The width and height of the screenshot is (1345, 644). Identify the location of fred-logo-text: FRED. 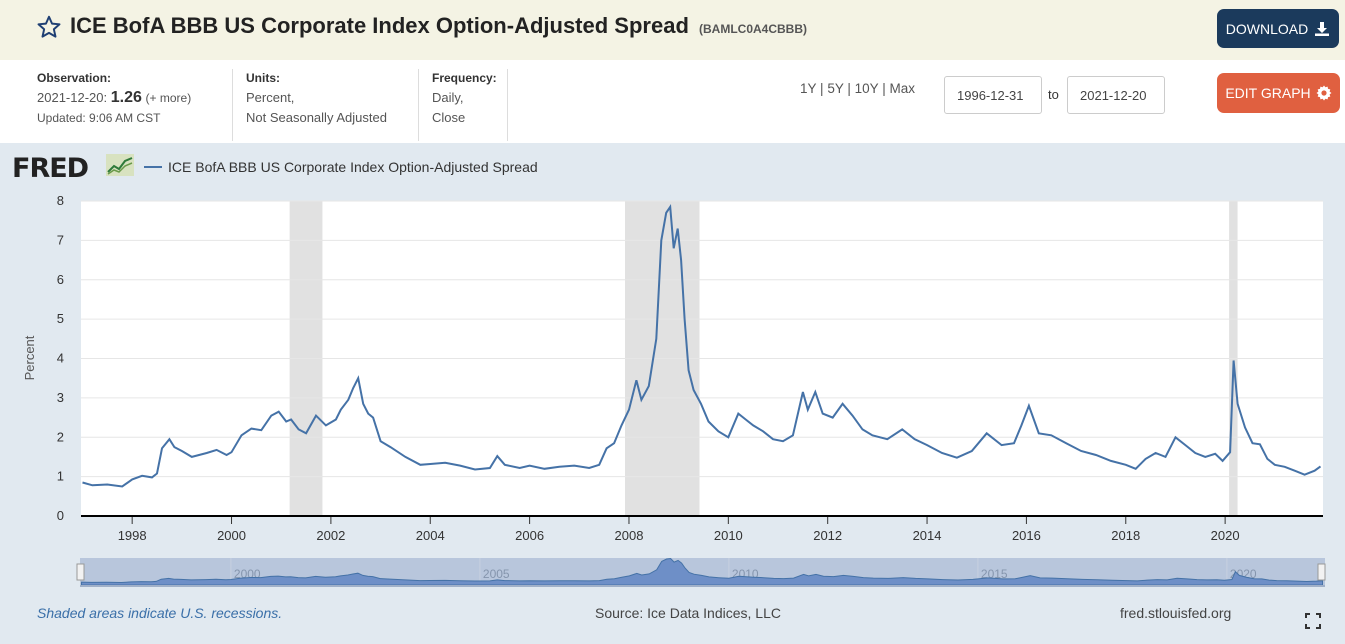
(50, 168).